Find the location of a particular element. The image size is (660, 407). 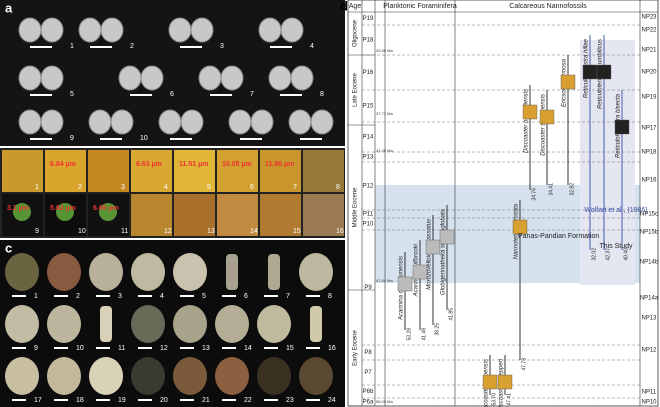

specimen-number: 10 is located at coordinates (80, 348).